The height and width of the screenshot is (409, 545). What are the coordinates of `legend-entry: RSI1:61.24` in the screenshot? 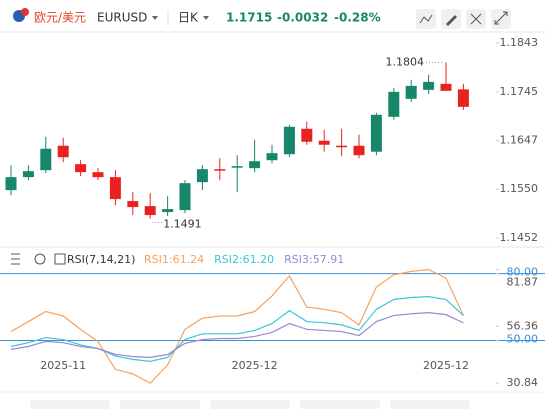 It's located at (174, 259).